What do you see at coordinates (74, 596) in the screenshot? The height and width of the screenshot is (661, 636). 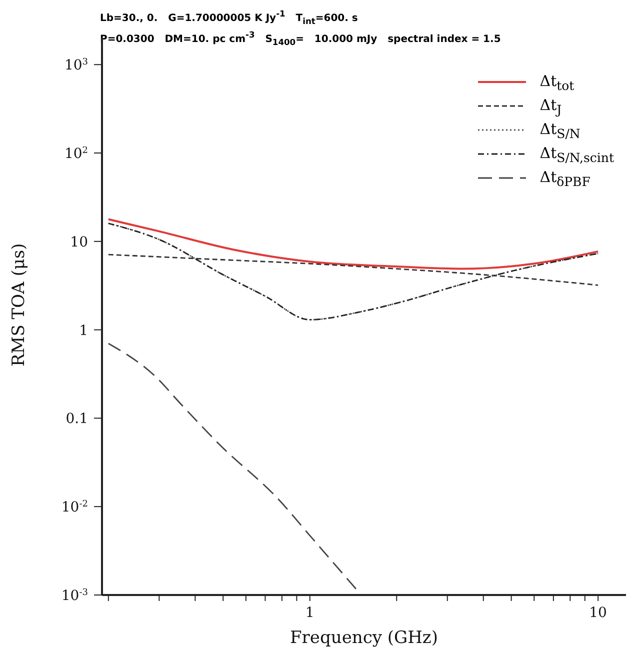 I see `y-tick-label: 10$^{-3}$` at bounding box center [74, 596].